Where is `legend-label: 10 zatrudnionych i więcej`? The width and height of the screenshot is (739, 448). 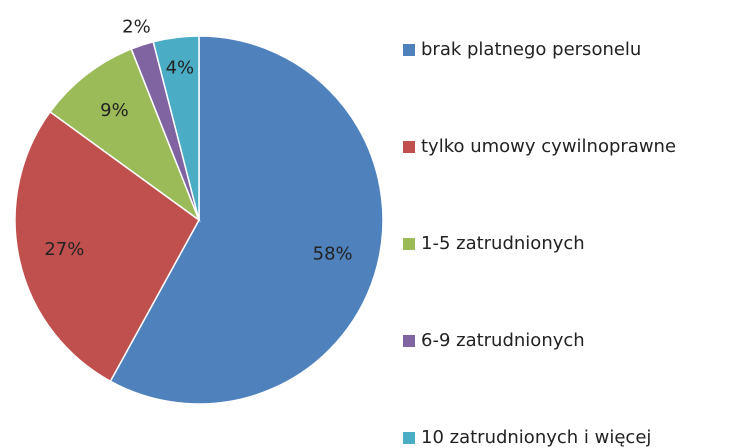 legend-label: 10 zatrudnionych i więcej is located at coordinates (536, 437).